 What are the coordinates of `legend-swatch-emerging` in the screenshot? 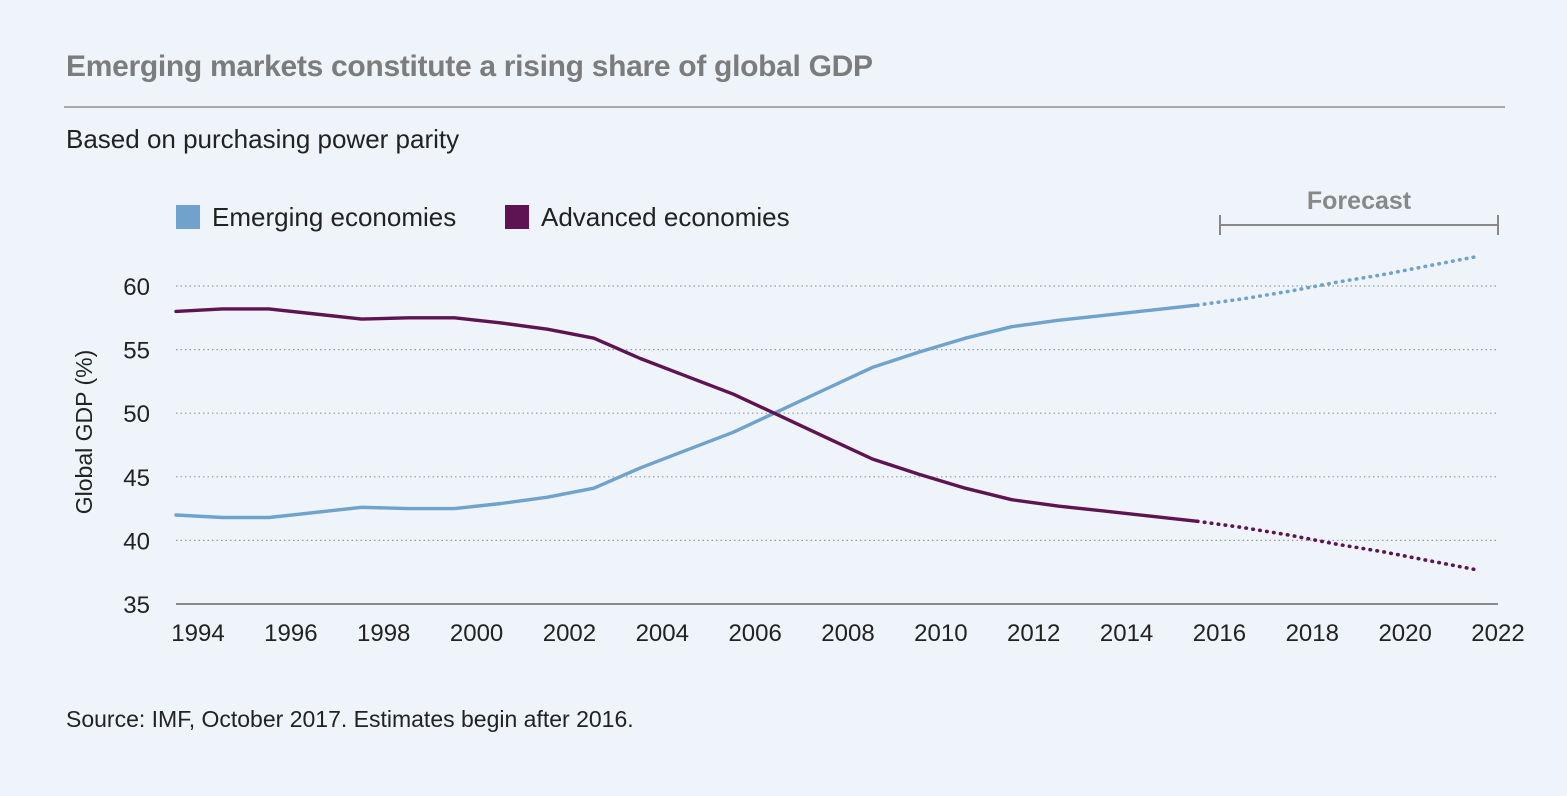 It's located at (188, 217).